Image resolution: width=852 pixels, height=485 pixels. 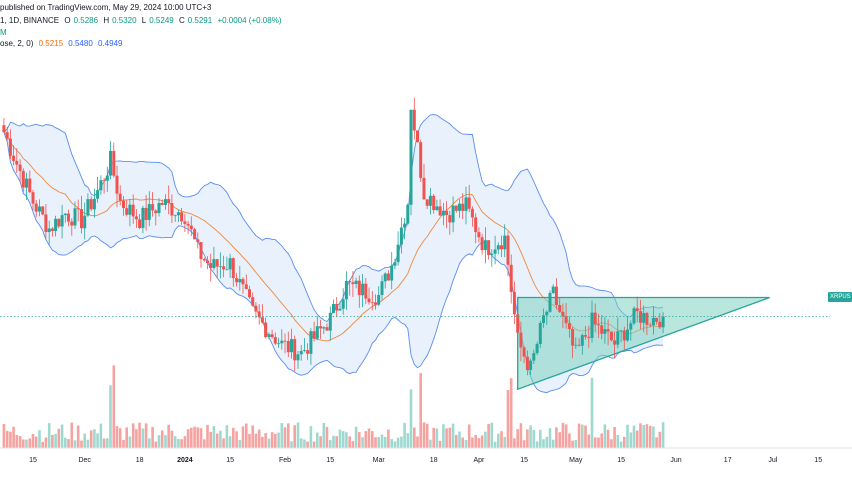 What do you see at coordinates (434, 460) in the screenshot?
I see `x-tick-label: 18` at bounding box center [434, 460].